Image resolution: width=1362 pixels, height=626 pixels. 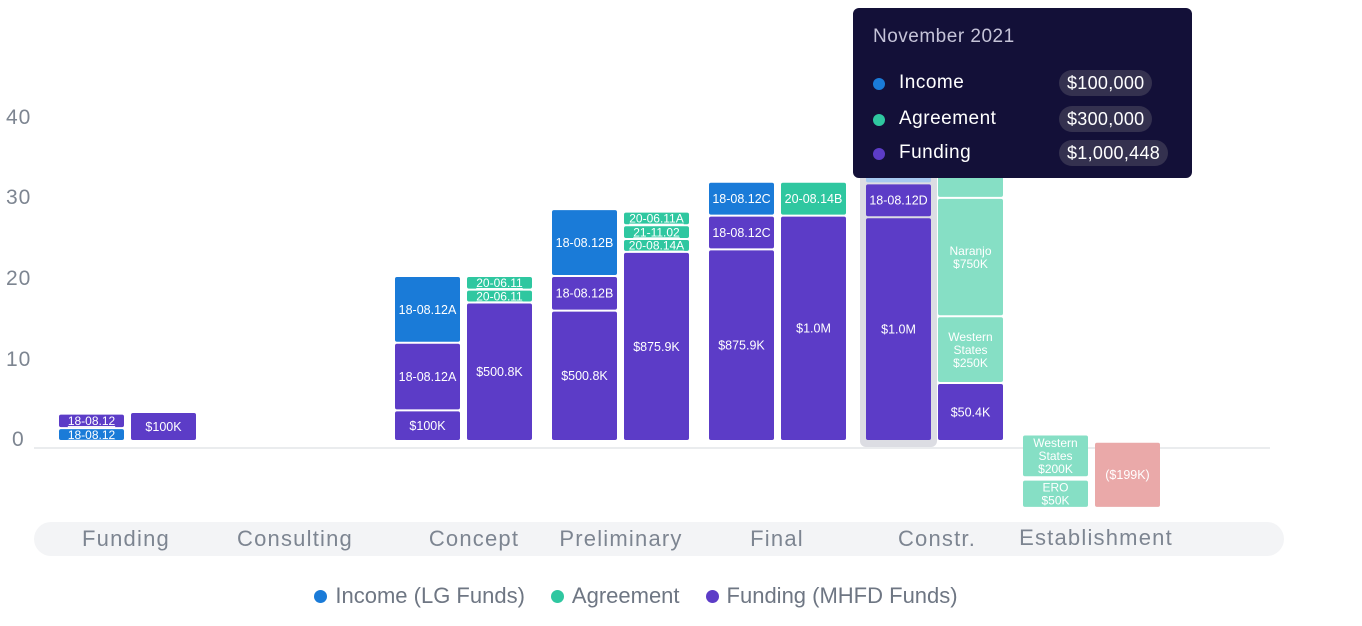 What do you see at coordinates (879, 120) in the screenshot?
I see `agreement-dot-icon` at bounding box center [879, 120].